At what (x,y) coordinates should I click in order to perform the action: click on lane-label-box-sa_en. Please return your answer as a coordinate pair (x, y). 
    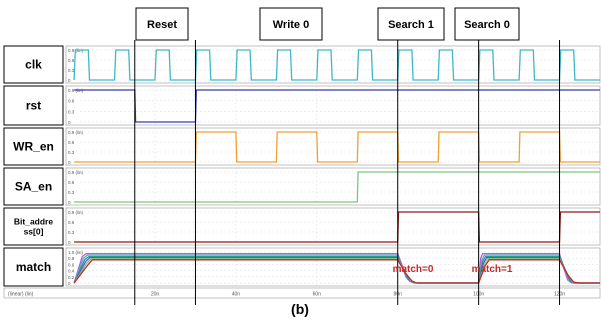
    Looking at the image, I should click on (33, 186).